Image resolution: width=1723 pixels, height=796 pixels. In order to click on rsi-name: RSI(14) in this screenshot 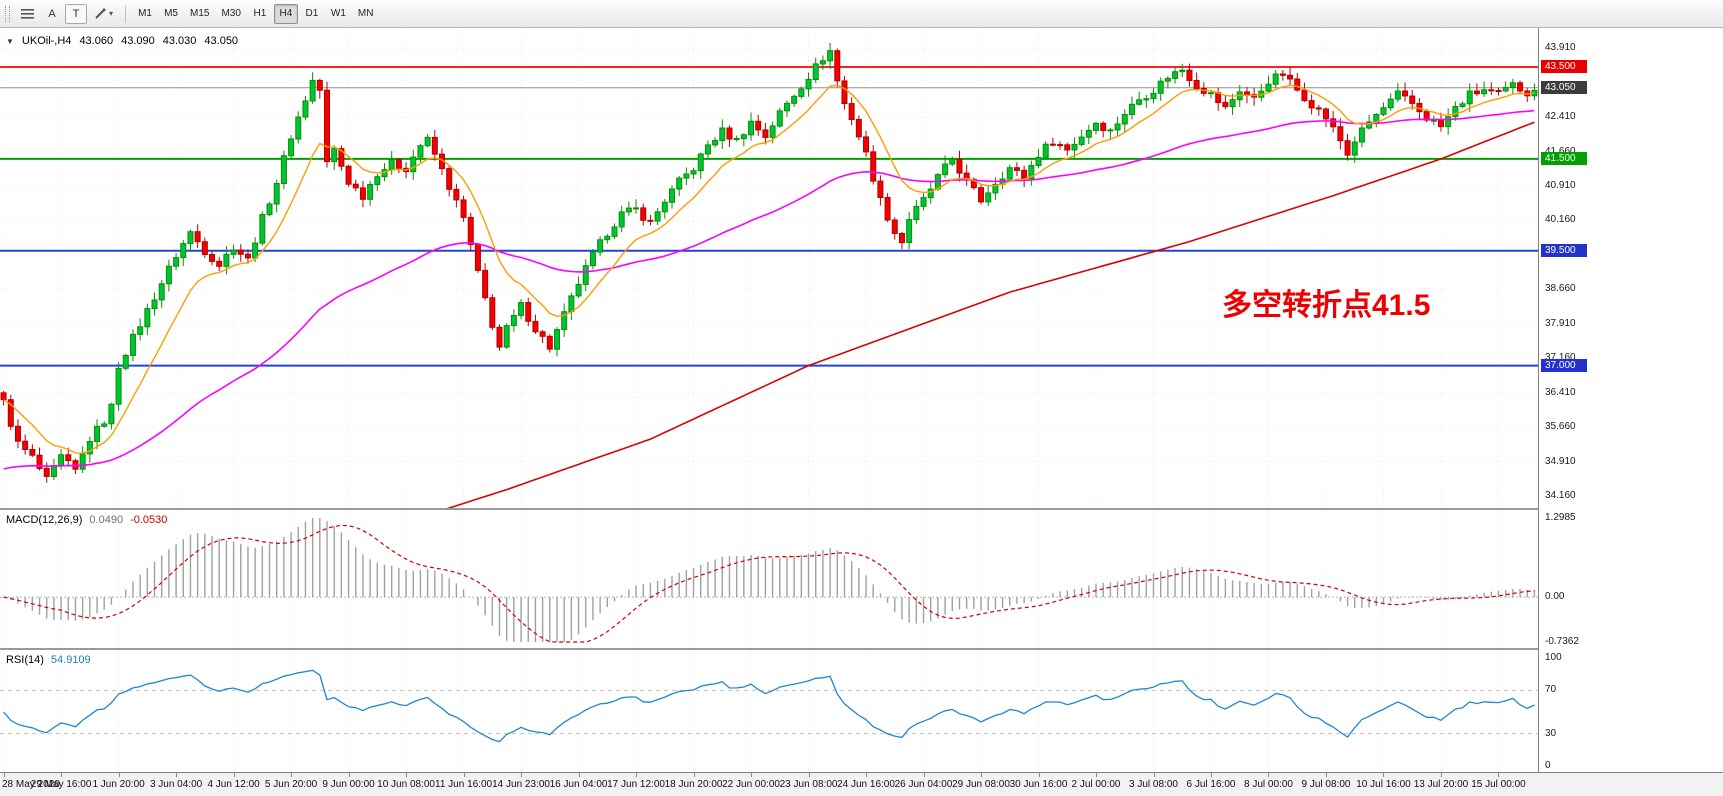, I will do `click(25, 660)`.